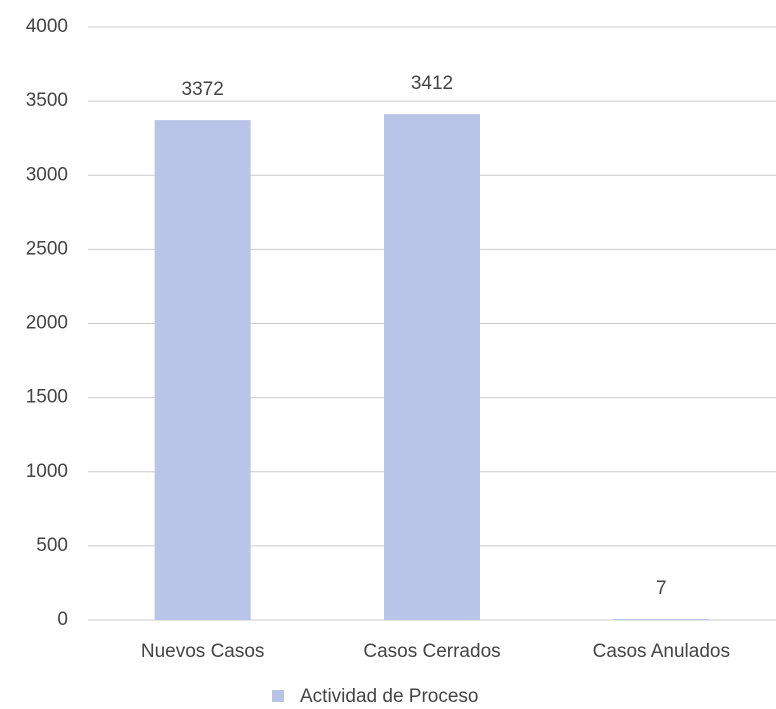 The width and height of the screenshot is (776, 709). Describe the element at coordinates (389, 696) in the screenshot. I see `legend-label: Actividad de Proceso` at that location.